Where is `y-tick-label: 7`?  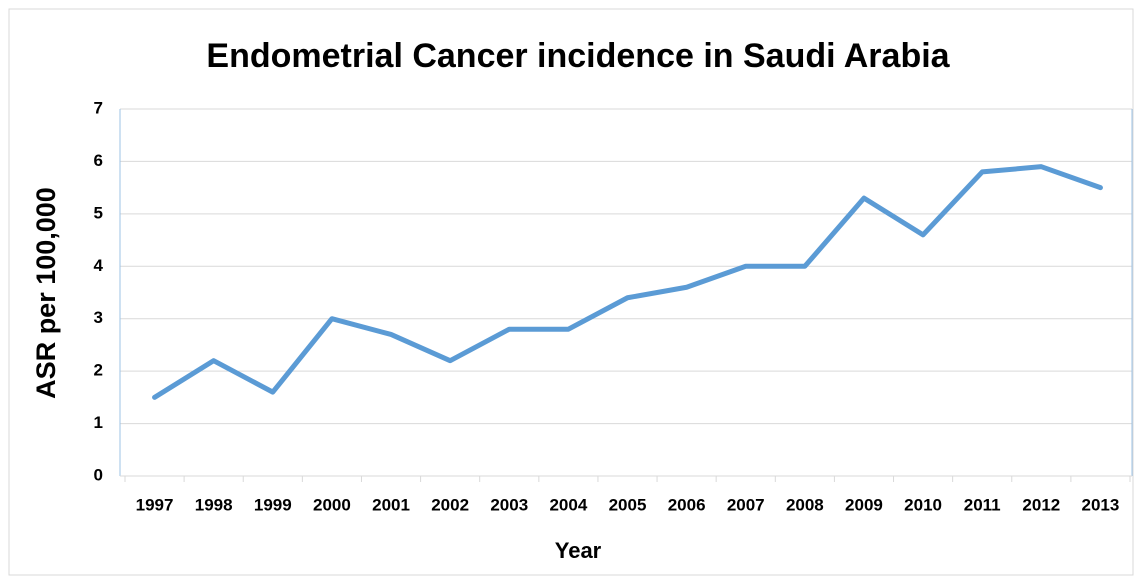
y-tick-label: 7 is located at coordinates (98, 107).